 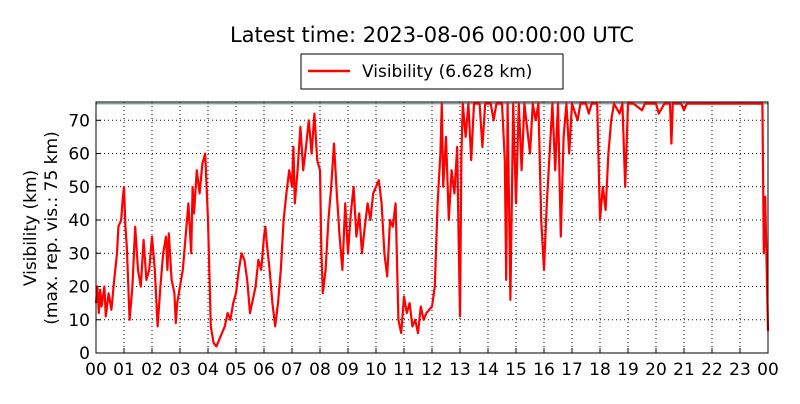 What do you see at coordinates (264, 370) in the screenshot?
I see `x-tick-label: 06` at bounding box center [264, 370].